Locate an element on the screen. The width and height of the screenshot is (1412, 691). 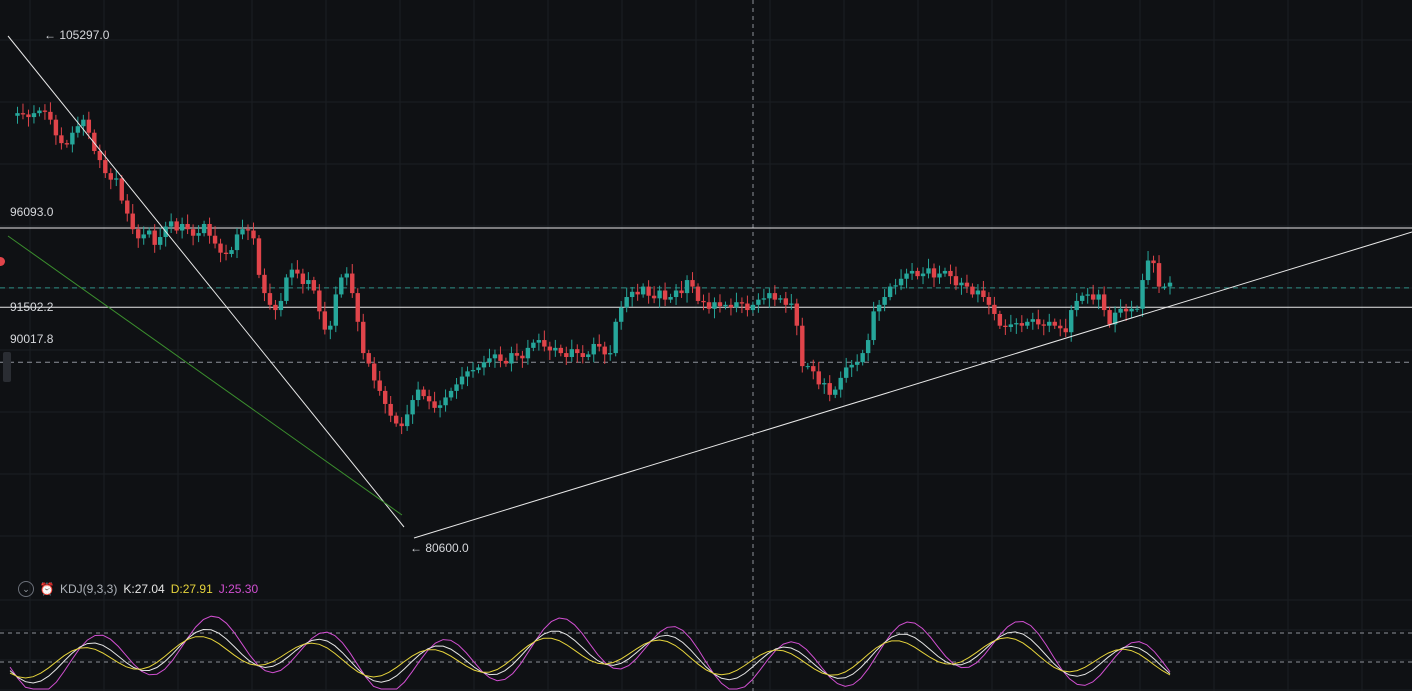
green-trend-line is located at coordinates (205, 375).